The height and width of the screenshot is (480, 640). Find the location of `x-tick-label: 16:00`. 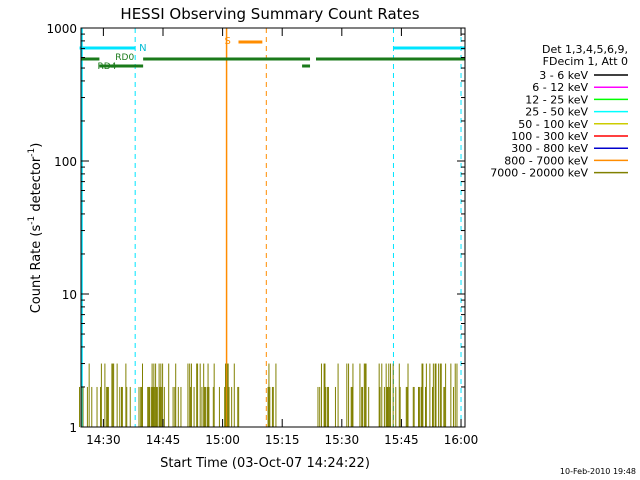

x-tick-label: 16:00 is located at coordinates (461, 440).